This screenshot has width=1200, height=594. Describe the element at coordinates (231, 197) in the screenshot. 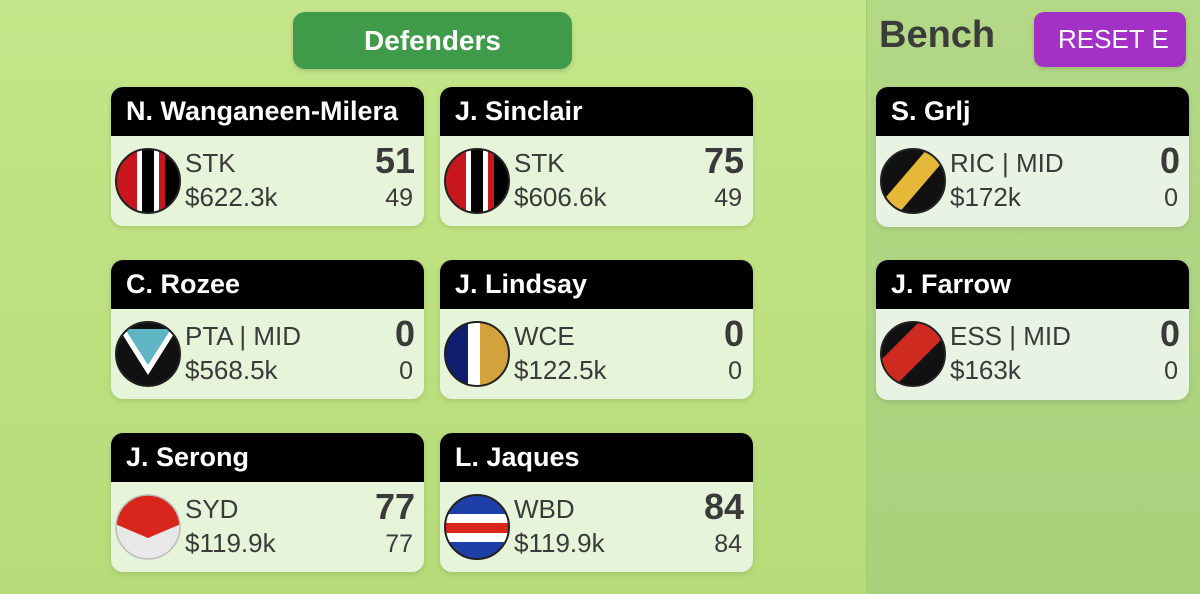

I see `player-price: $622.3k` at that location.